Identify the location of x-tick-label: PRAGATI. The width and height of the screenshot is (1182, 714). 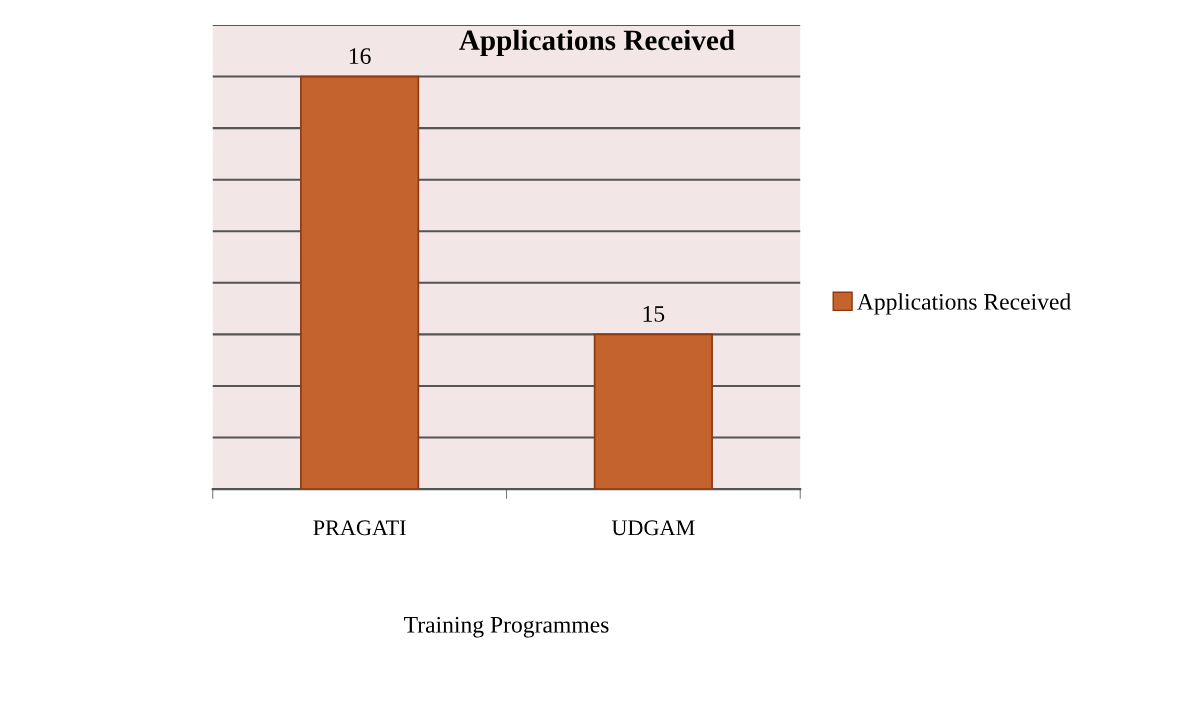
(359, 528).